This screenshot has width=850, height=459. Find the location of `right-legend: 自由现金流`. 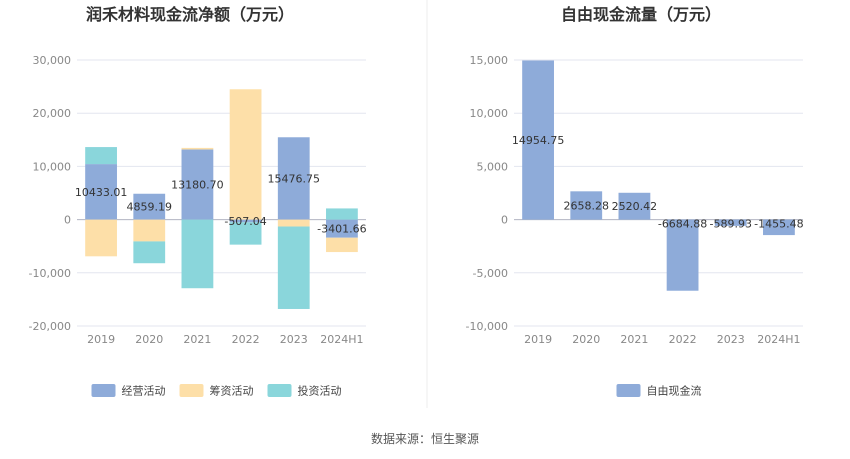

right-legend: 自由现金流 is located at coordinates (659, 391).